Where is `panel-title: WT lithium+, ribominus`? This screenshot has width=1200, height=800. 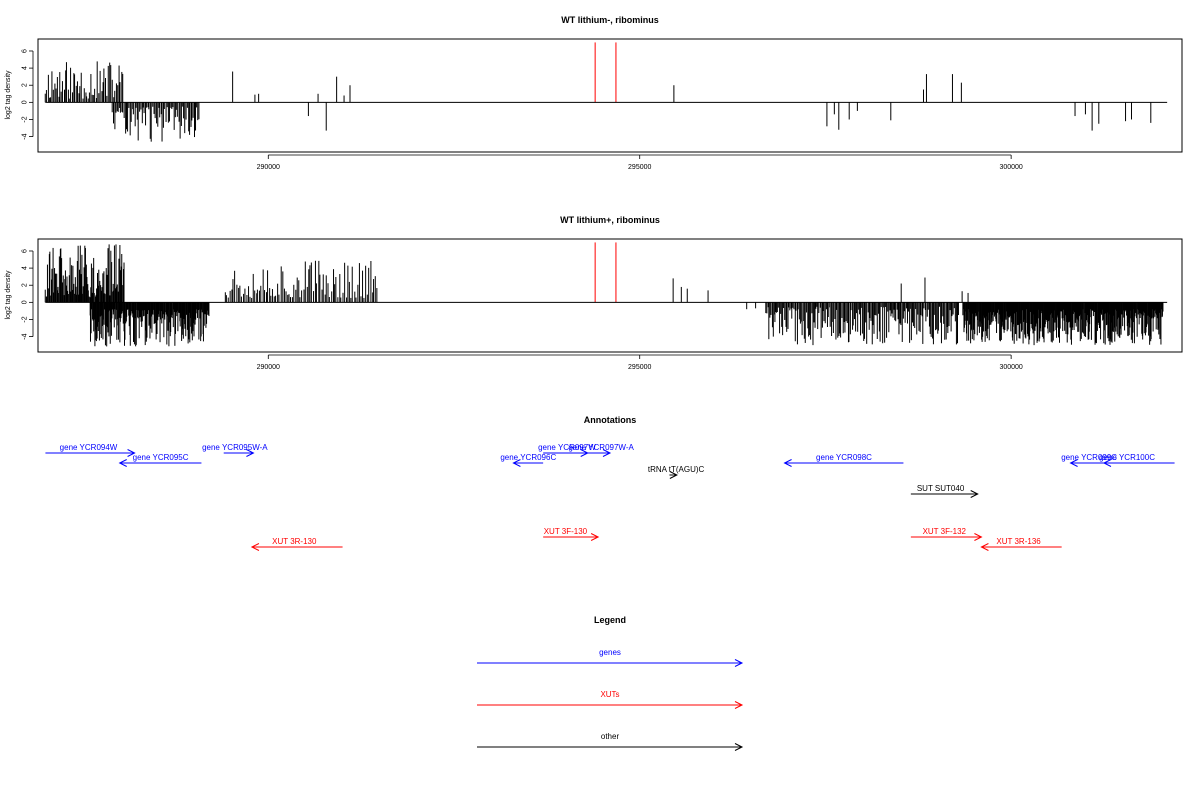 panel-title: WT lithium+, ribominus is located at coordinates (610, 220).